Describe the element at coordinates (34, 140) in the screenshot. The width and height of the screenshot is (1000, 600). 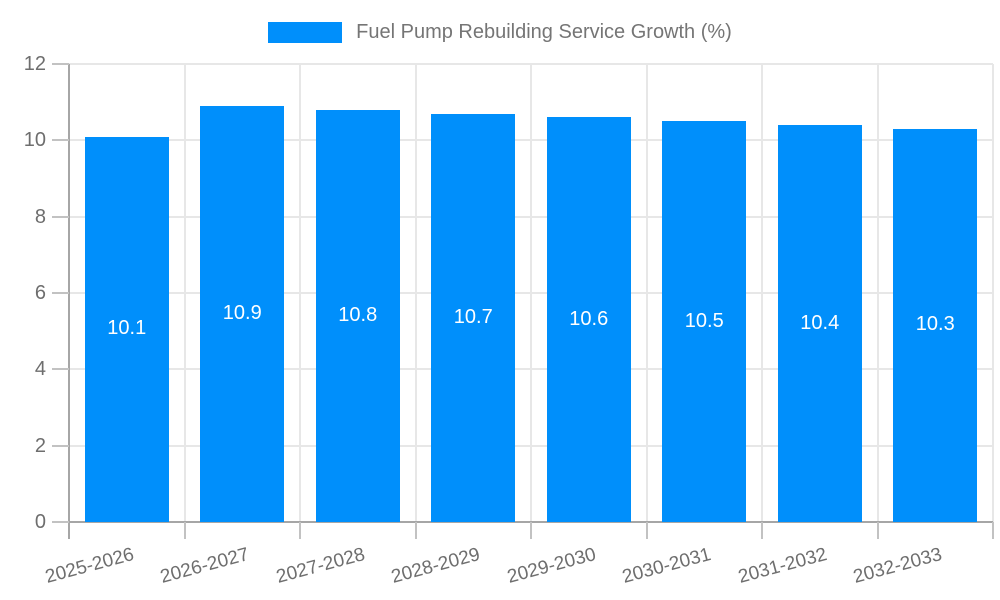
I see `y-tick-label: 10` at that location.